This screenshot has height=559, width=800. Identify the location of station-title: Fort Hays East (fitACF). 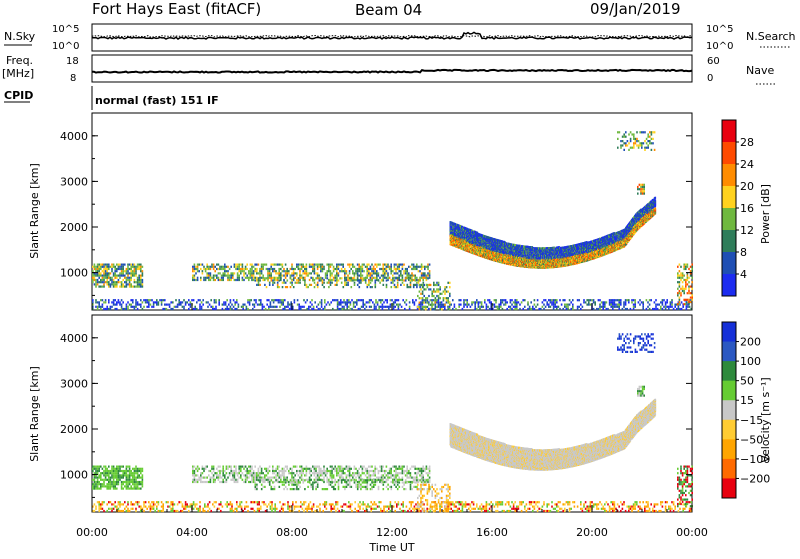
(176, 9).